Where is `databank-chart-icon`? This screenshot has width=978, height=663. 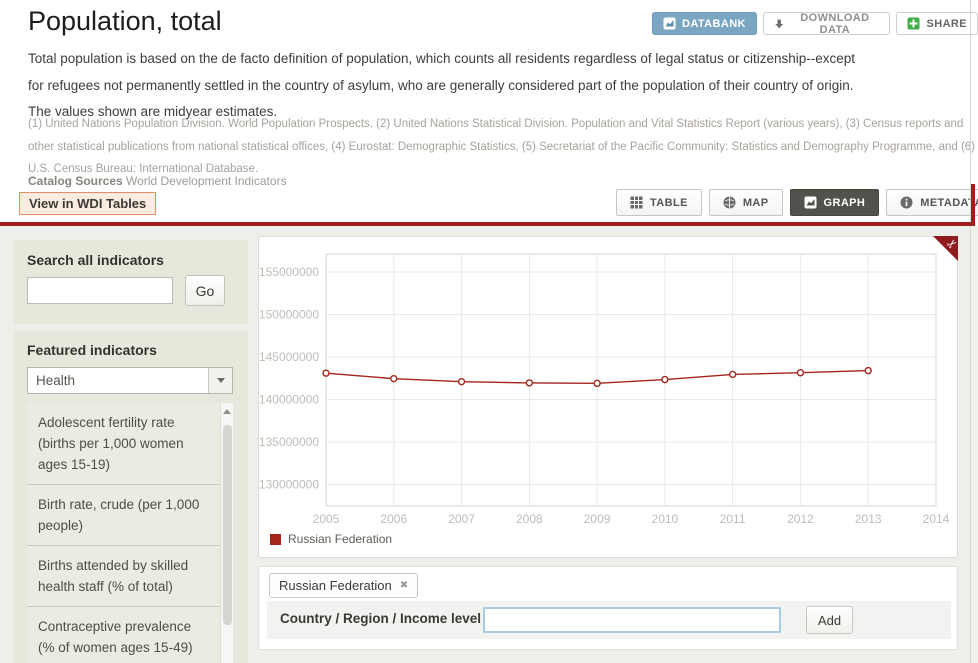 databank-chart-icon is located at coordinates (669, 23).